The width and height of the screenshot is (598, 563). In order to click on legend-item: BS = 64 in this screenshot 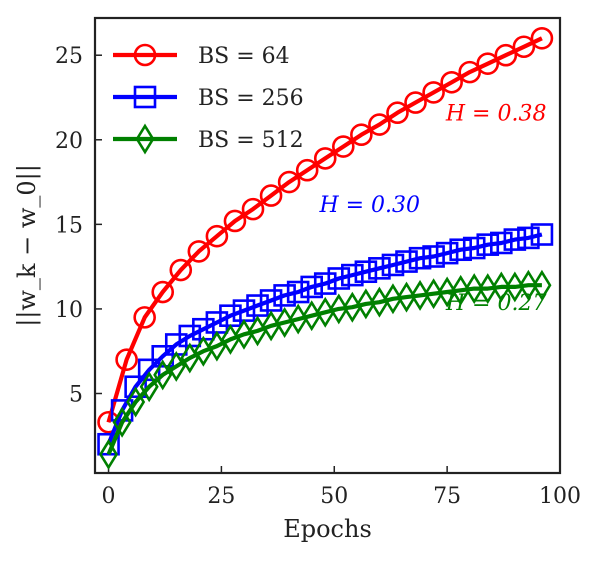, I will do `click(201, 56)`.